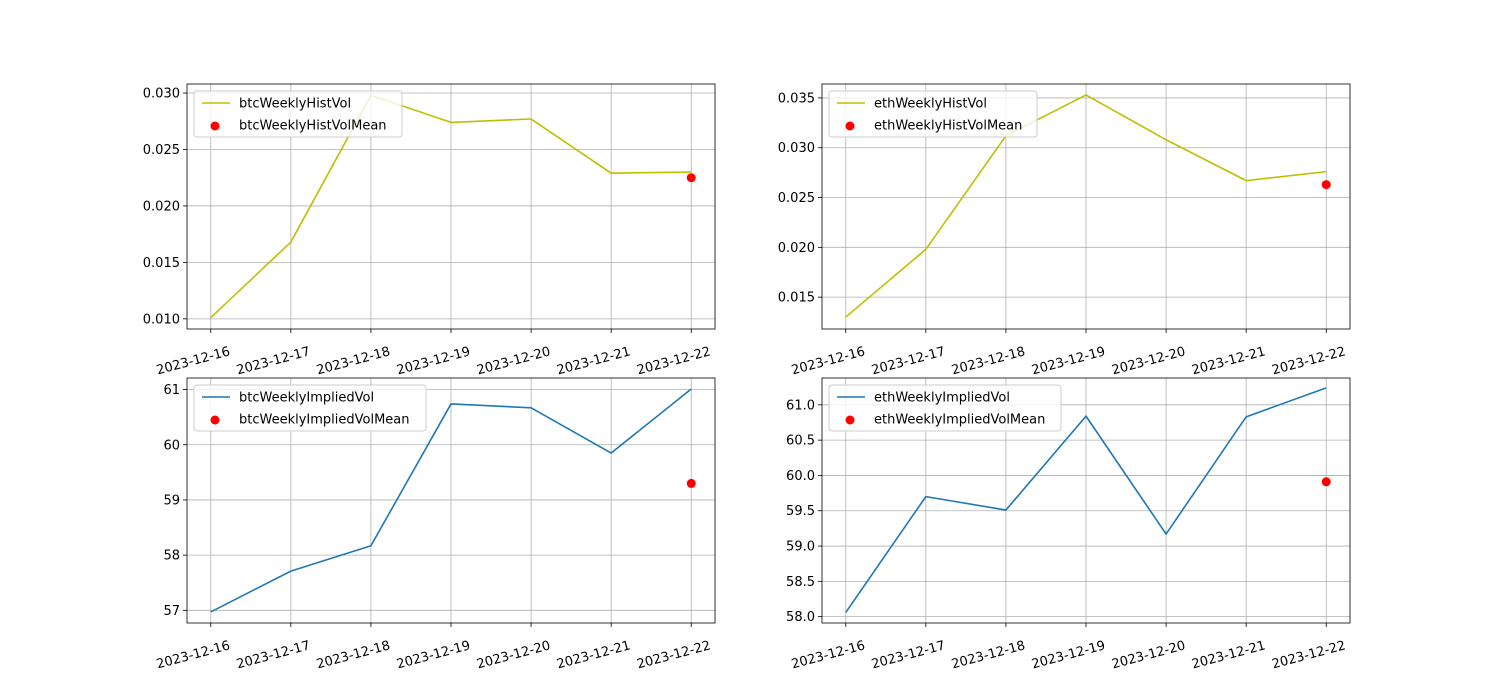  I want to click on series-line-btcWeeklyImpliedVol, so click(451, 500).